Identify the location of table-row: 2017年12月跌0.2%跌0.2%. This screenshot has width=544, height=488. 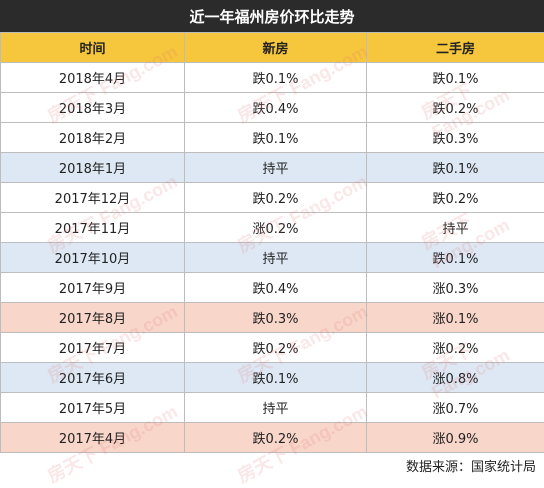
(272, 198).